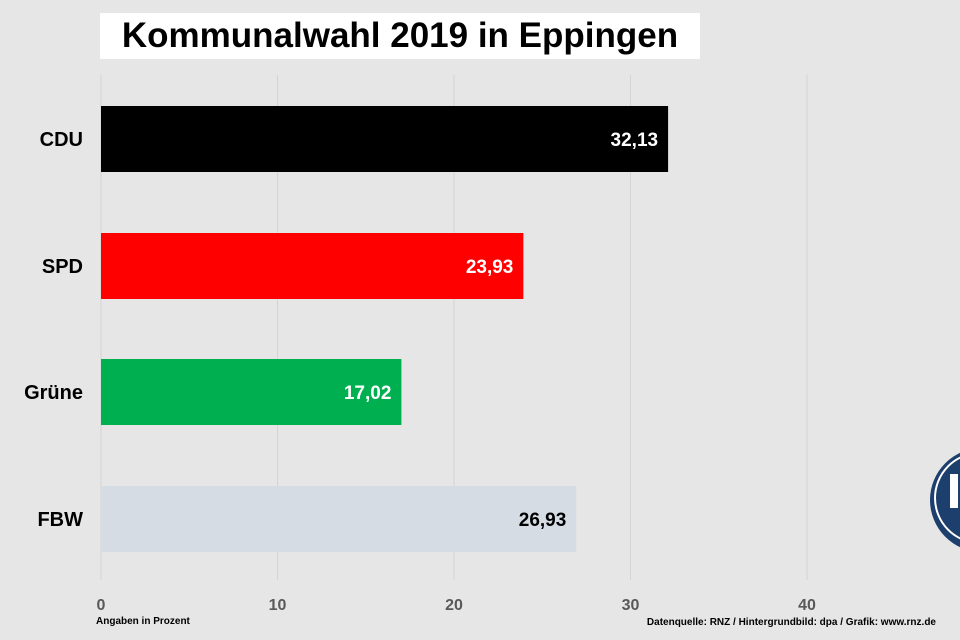  Describe the element at coordinates (807, 605) in the screenshot. I see `x-tick-label-40: 40` at that location.